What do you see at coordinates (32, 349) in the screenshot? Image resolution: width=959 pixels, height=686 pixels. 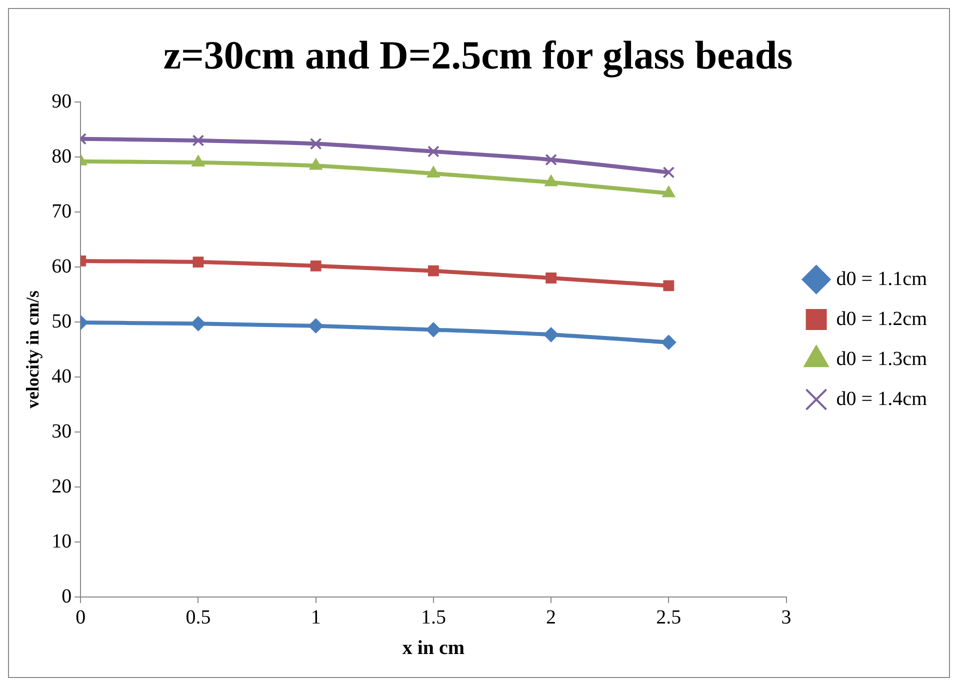 I see `y-axis-title: velocity in cm/s` at bounding box center [32, 349].